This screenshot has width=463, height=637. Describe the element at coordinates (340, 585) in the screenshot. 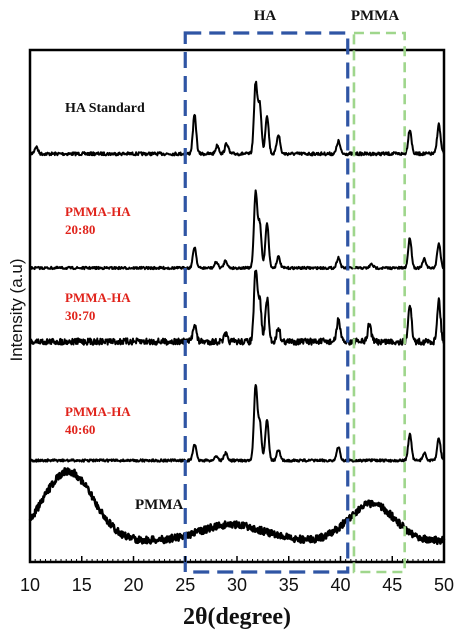

I see `x-tick-label: 40` at that location.